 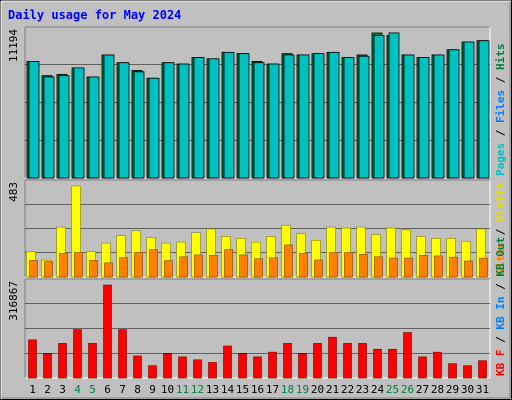 I want to click on x-tick-label: 11, so click(x=182, y=389).